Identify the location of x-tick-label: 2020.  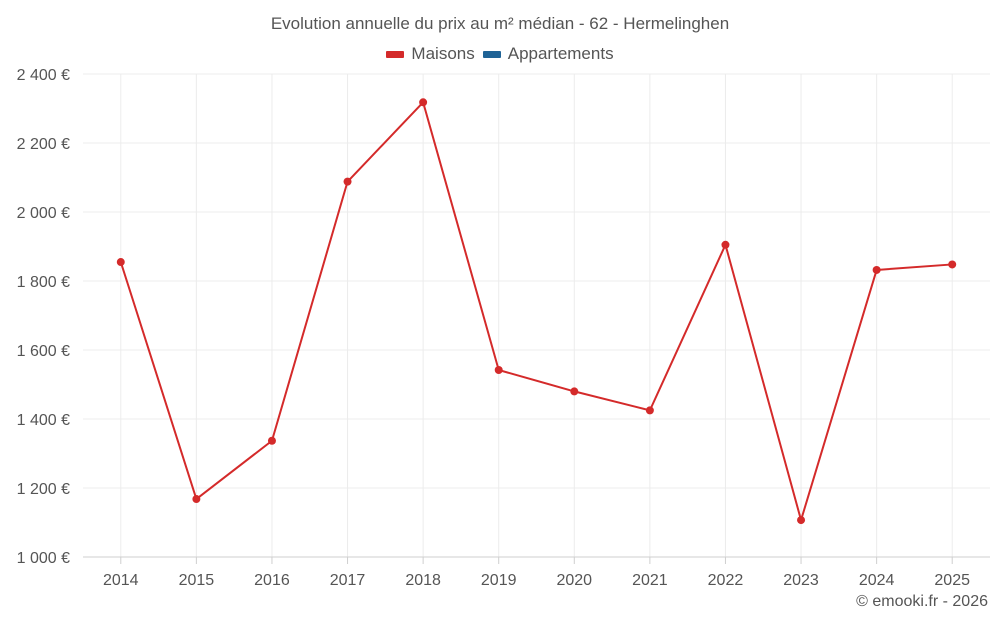
(574, 580).